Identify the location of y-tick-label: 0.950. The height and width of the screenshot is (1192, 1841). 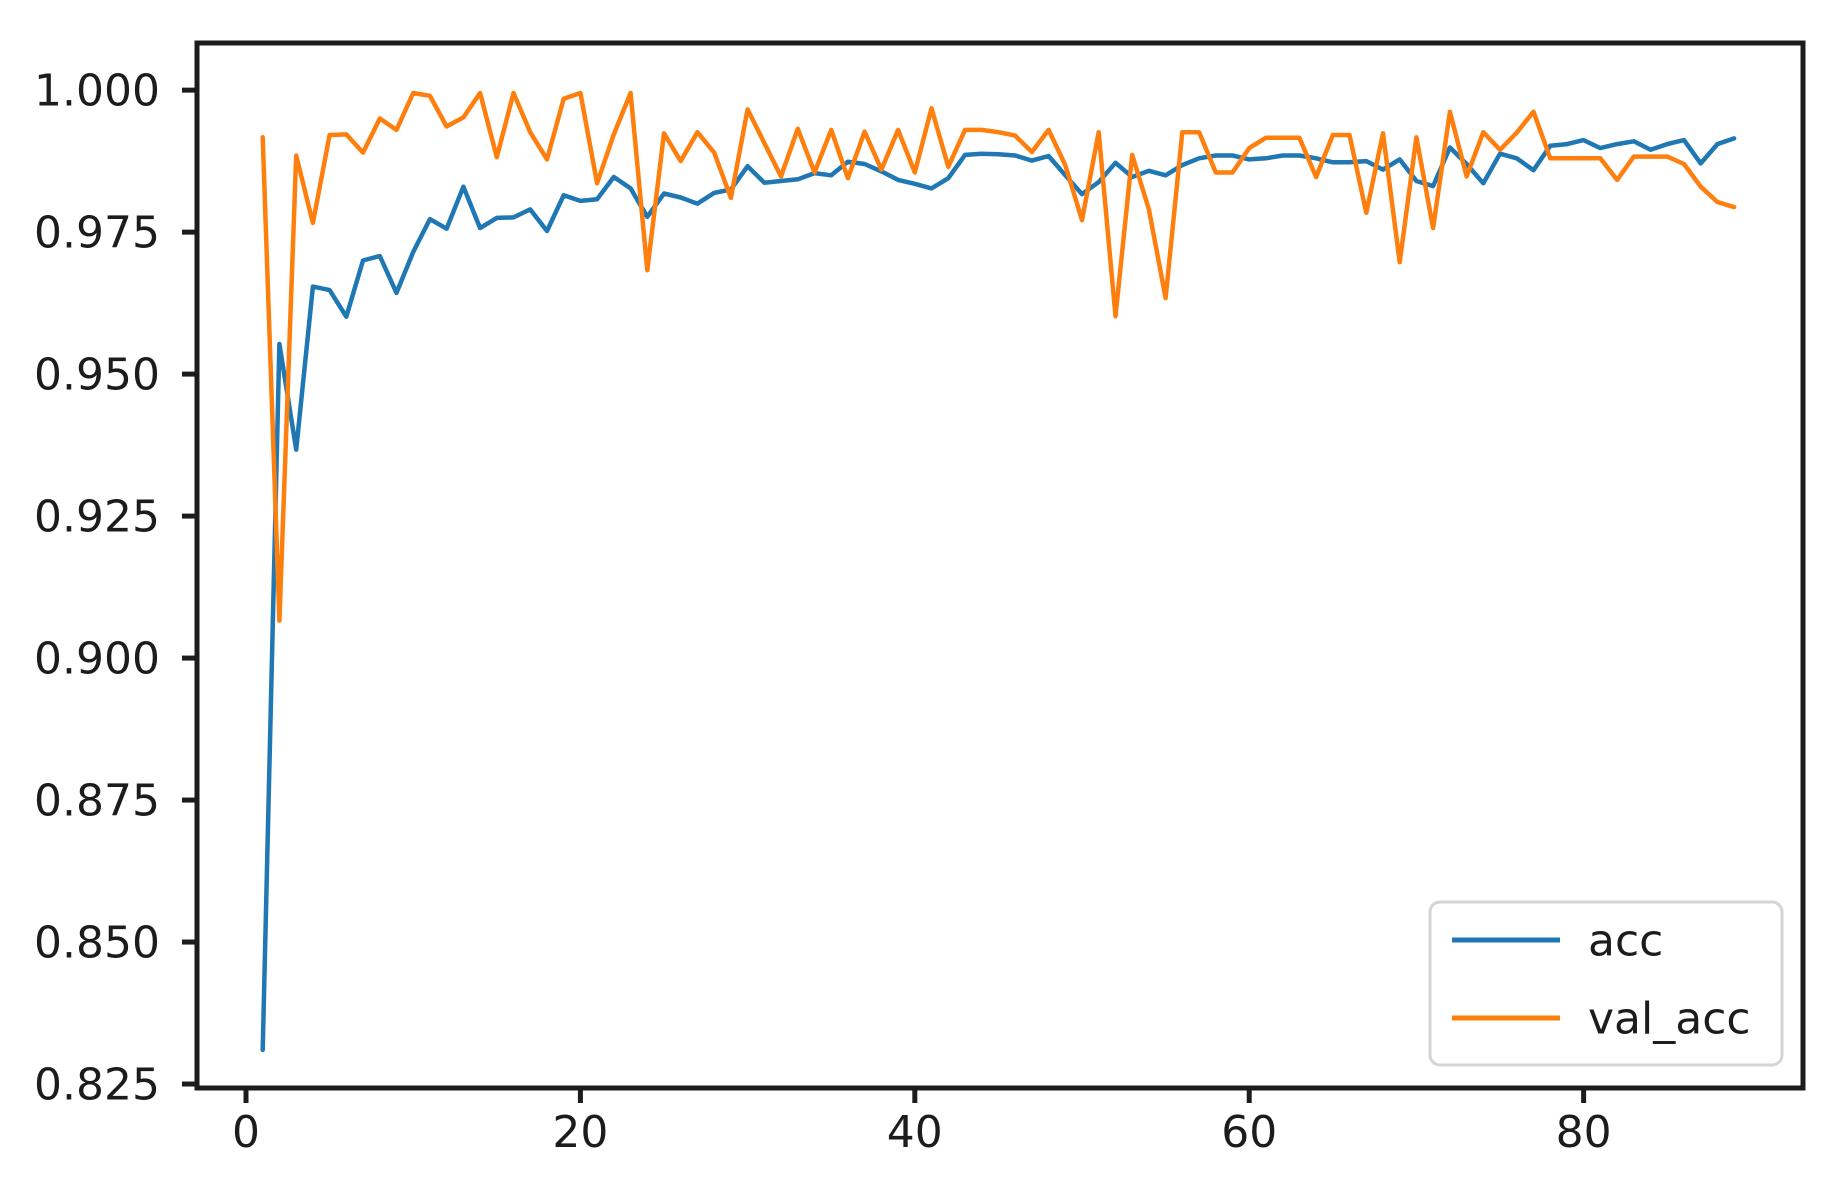
(97, 375).